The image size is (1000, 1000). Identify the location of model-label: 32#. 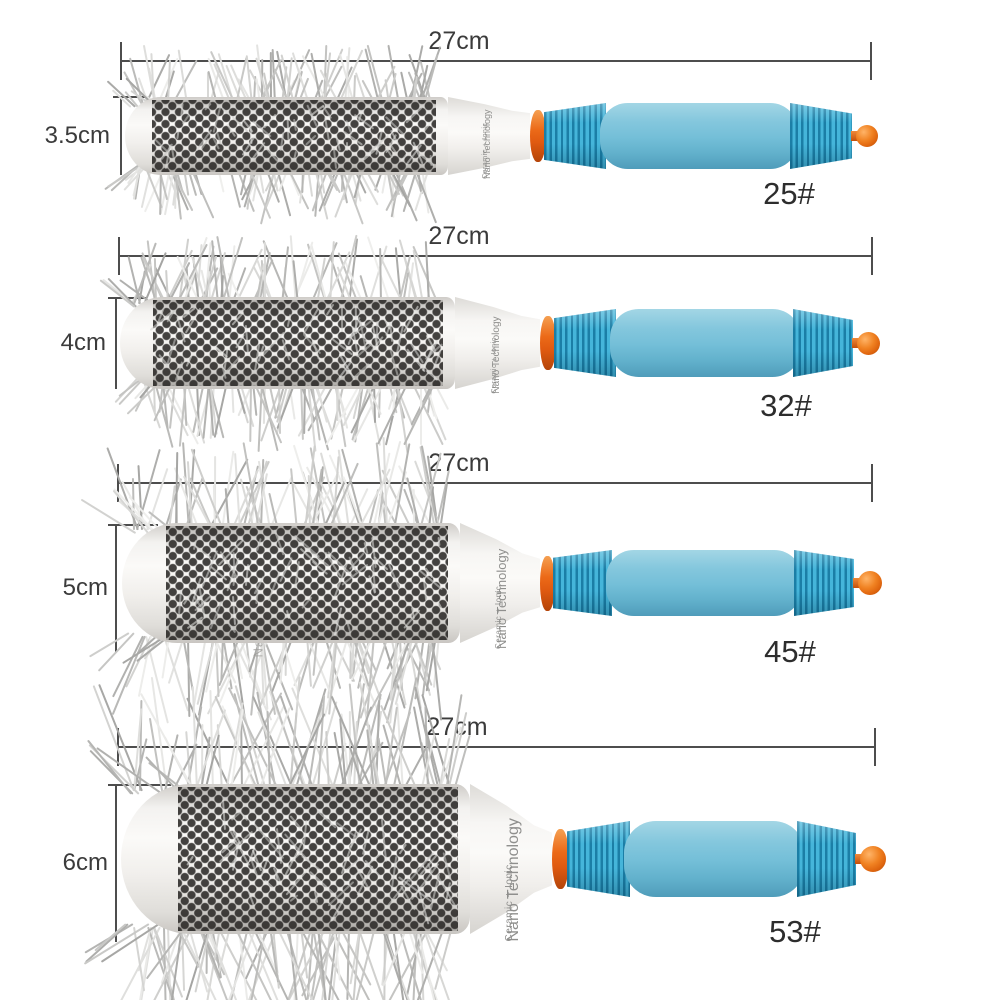
(786, 405).